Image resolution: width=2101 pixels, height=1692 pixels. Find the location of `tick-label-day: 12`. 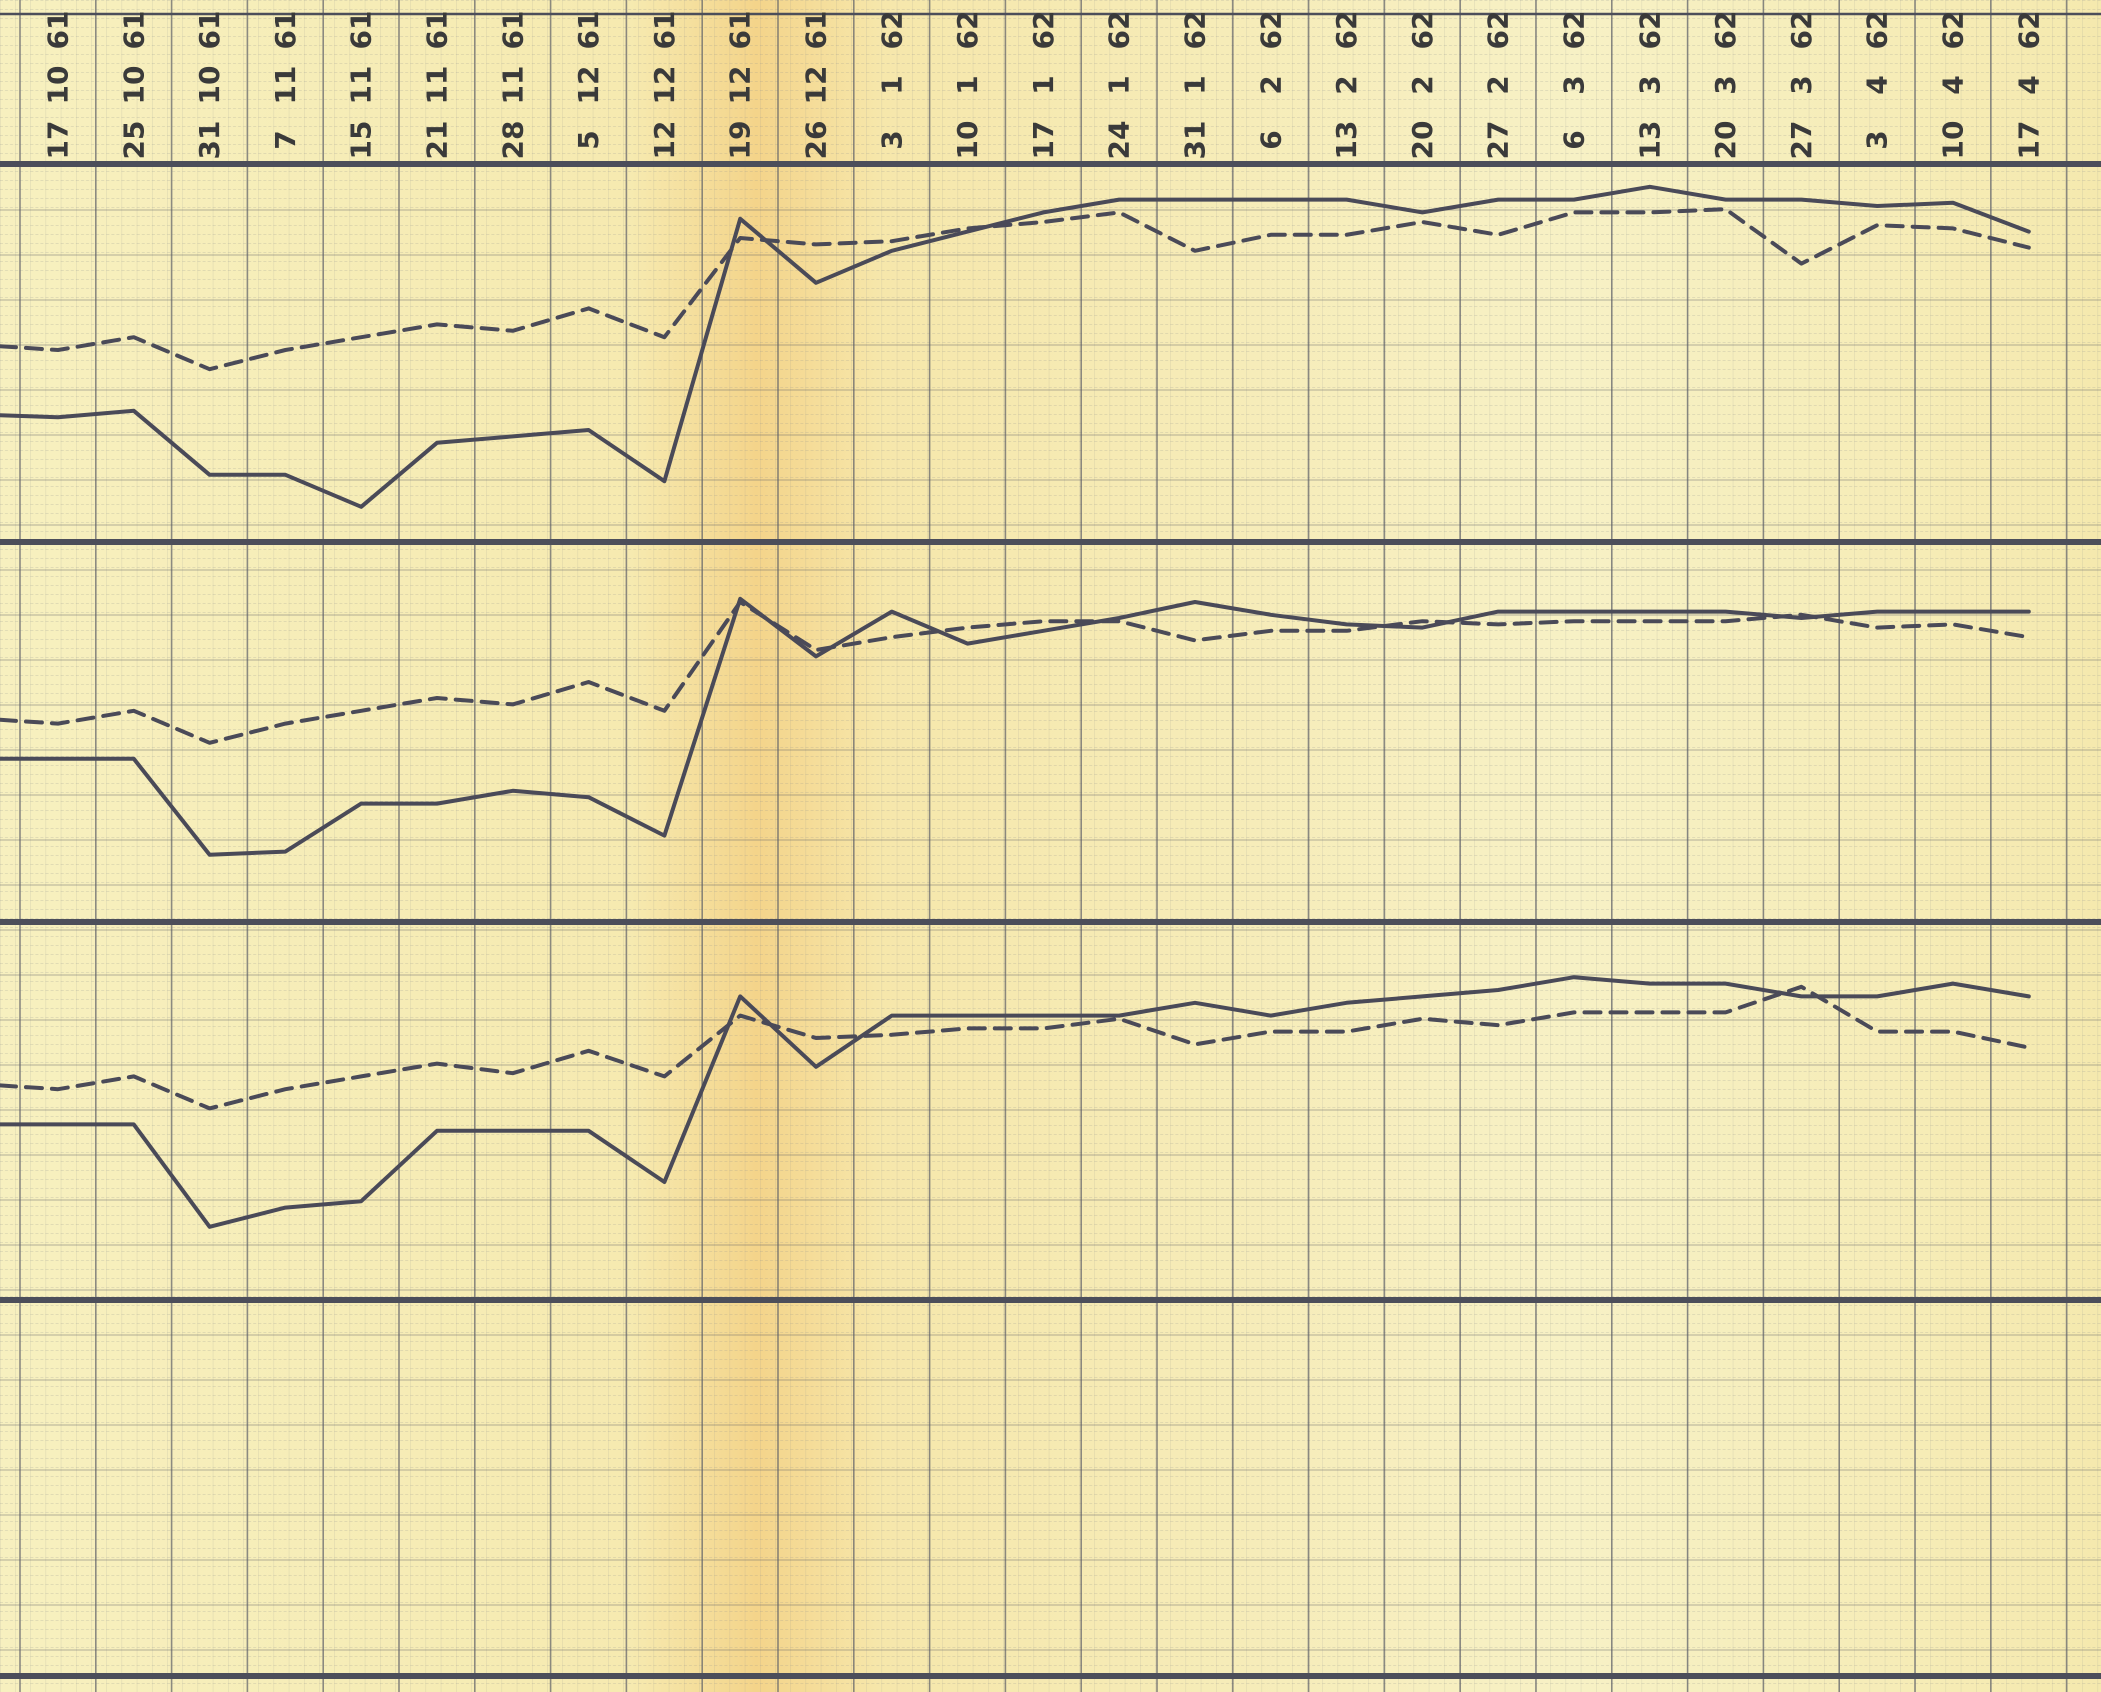

tick-label-day: 12 is located at coordinates (664, 140).